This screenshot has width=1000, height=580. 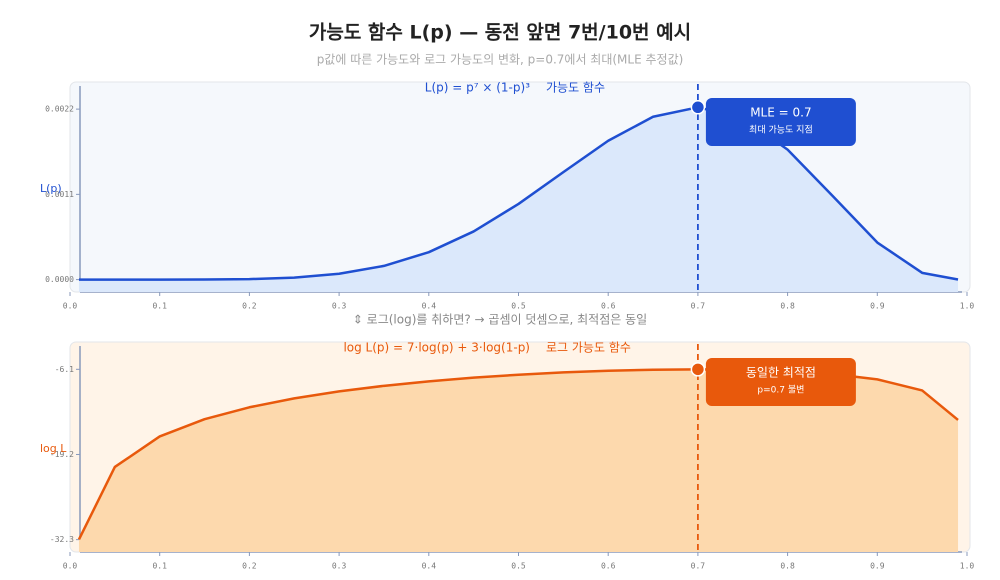 I want to click on y-tick-label: -19.2, so click(x=62, y=454).